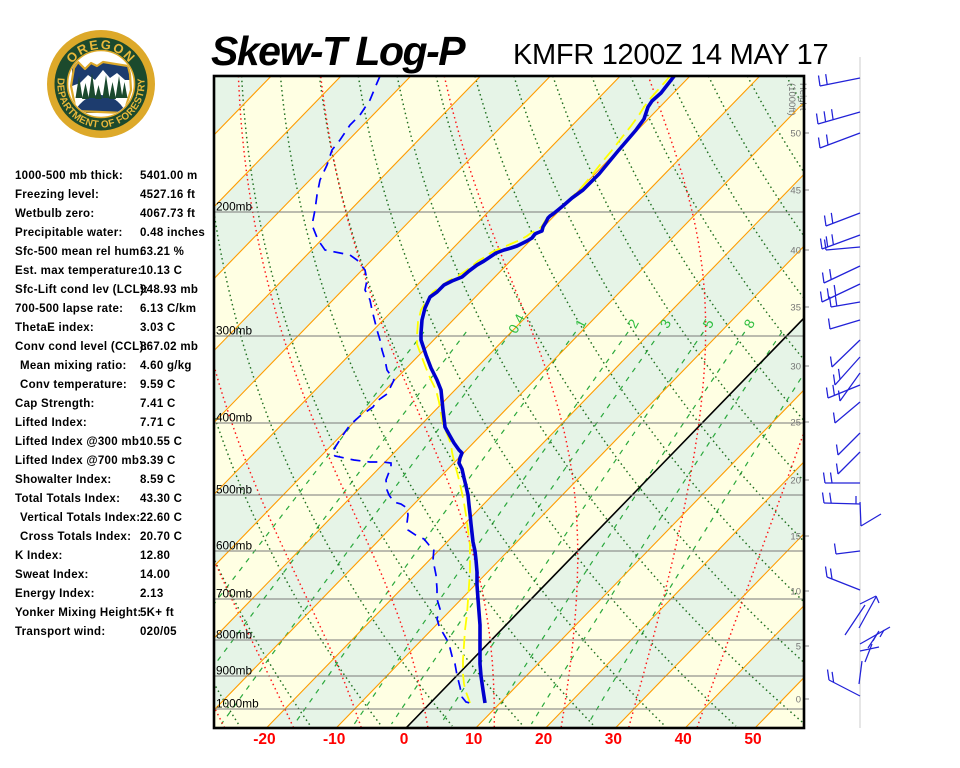  What do you see at coordinates (234, 490) in the screenshot?
I see `svg-text: 500mb` at bounding box center [234, 490].